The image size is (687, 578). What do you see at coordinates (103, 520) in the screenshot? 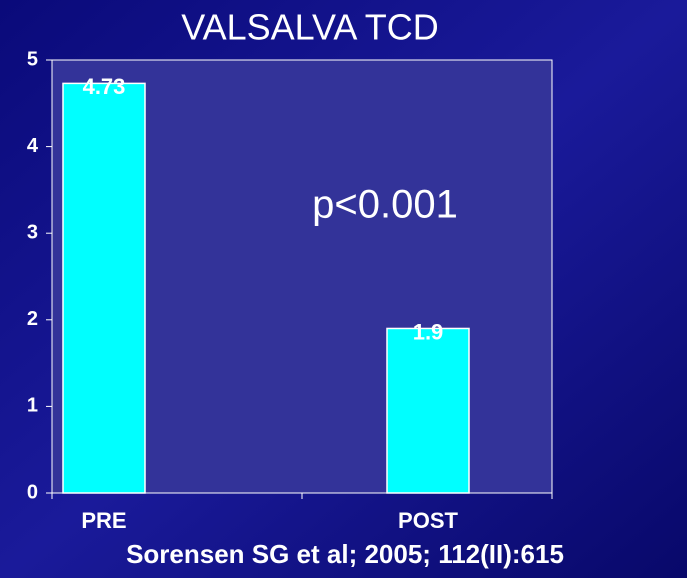
I see `x-tick-label: PRE` at bounding box center [103, 520].